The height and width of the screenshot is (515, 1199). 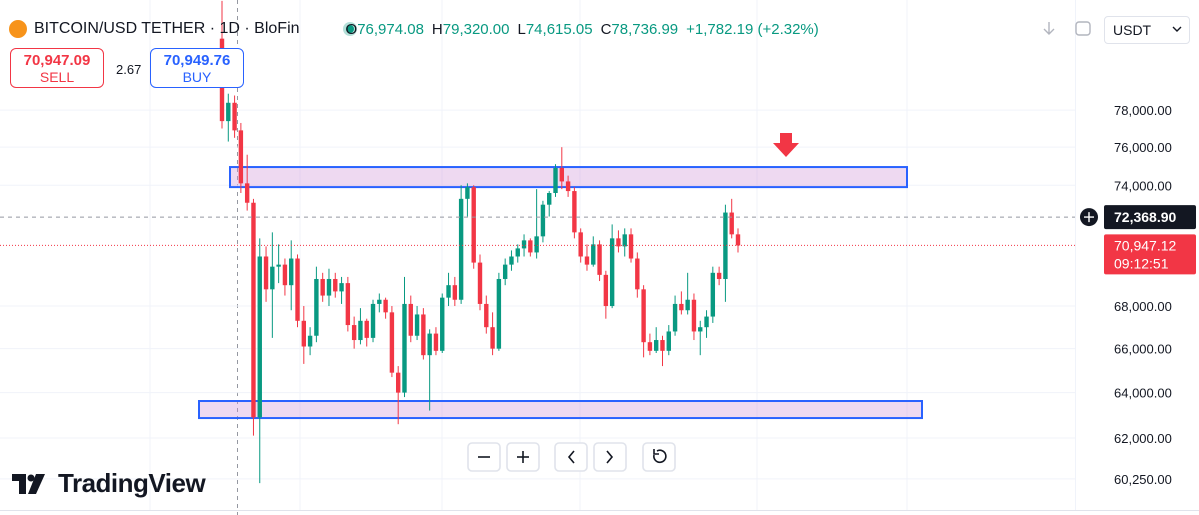 I want to click on scroll-right-button, so click(x=610, y=457).